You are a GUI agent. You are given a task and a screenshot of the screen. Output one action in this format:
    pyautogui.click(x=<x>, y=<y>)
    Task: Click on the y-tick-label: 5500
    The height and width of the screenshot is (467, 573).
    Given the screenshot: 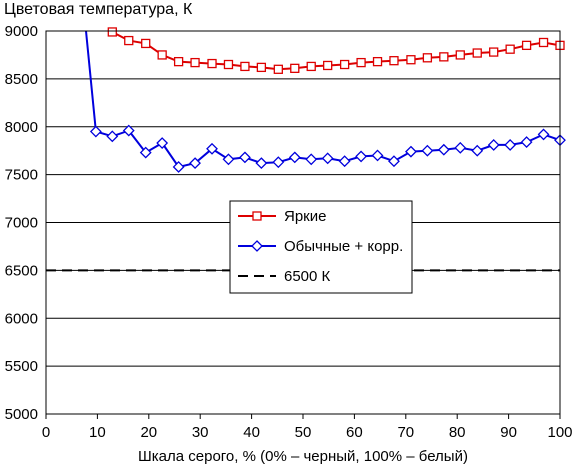 What is the action you would take?
    pyautogui.click(x=21, y=366)
    